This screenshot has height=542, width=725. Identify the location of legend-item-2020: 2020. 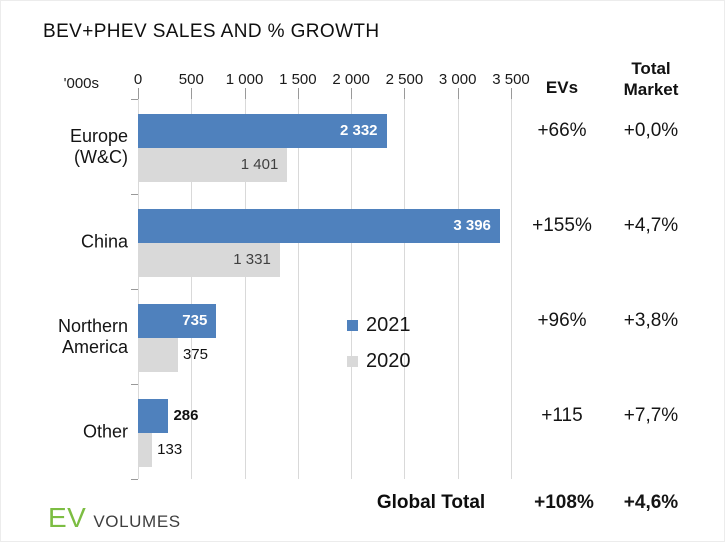
(379, 361).